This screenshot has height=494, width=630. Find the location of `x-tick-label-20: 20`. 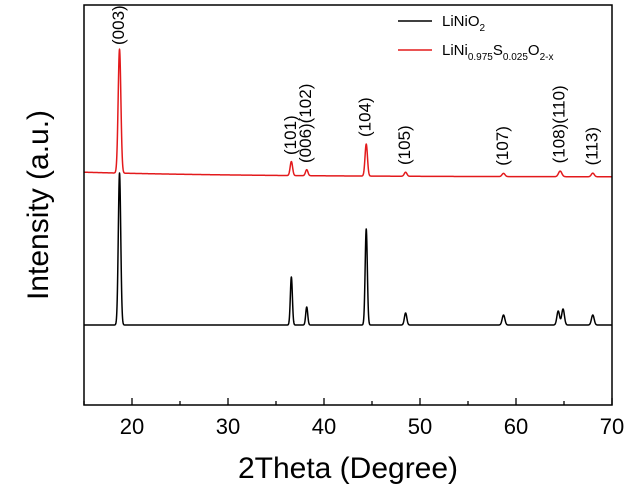

x-tick-label-20: 20 is located at coordinates (132, 426).